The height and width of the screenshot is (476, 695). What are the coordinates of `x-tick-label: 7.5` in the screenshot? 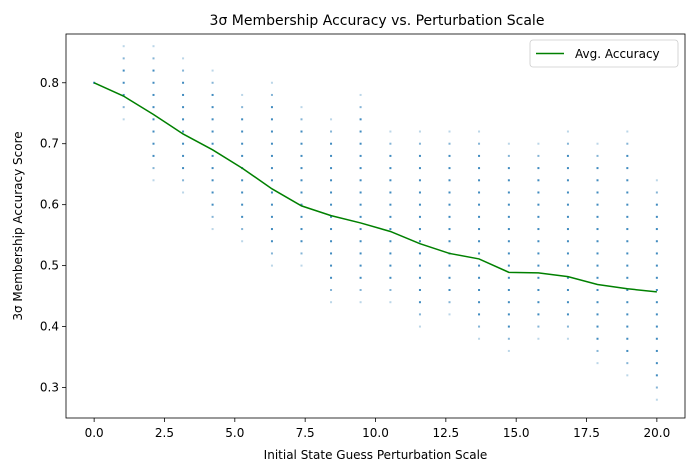 It's located at (305, 433).